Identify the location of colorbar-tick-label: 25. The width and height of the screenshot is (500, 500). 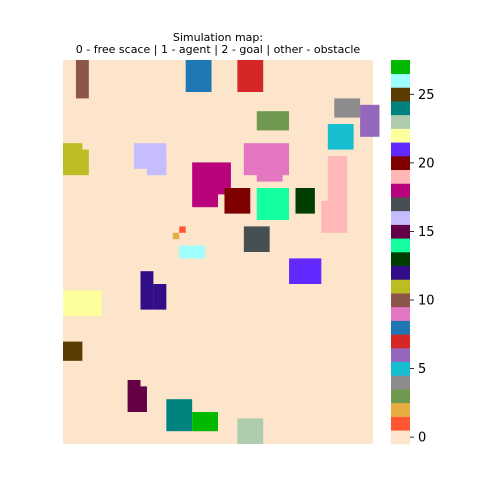
(426, 95).